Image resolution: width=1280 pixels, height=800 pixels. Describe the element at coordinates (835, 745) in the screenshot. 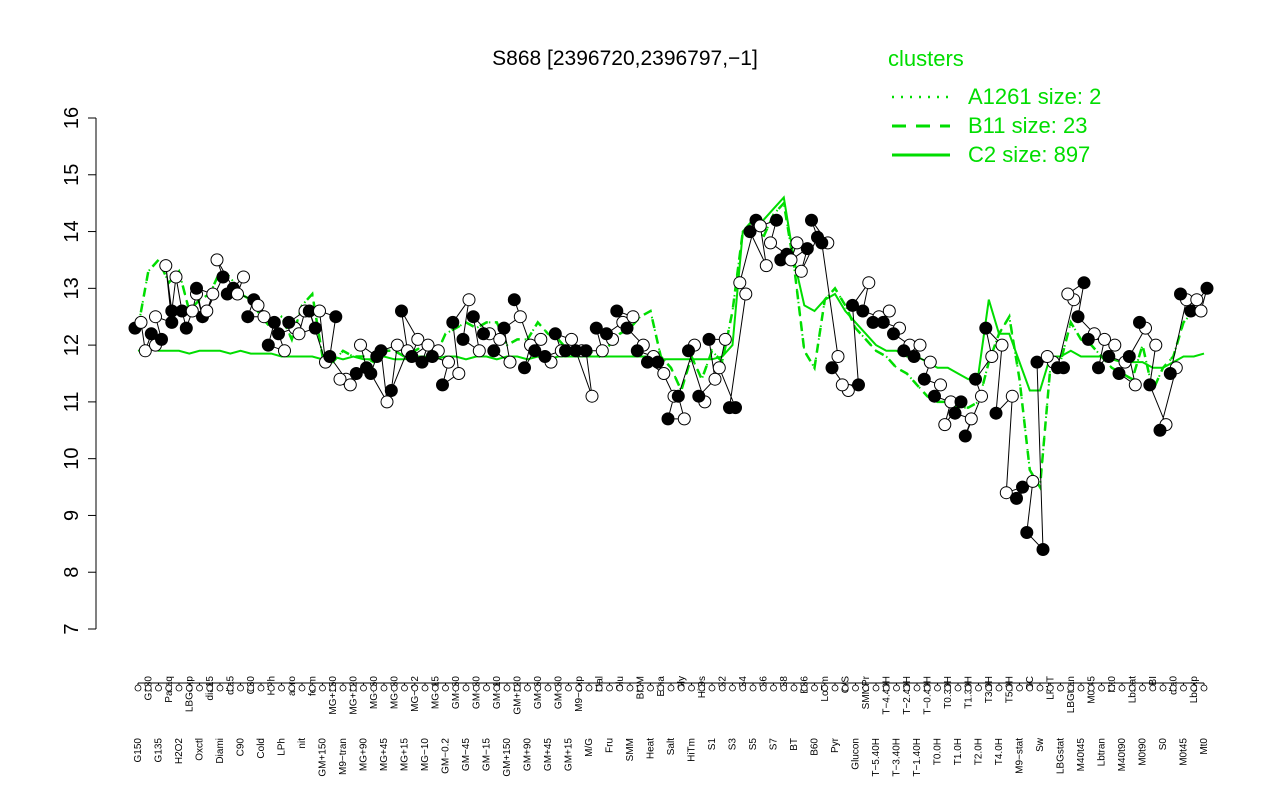

I see `x-tick-label: Pyr` at that location.